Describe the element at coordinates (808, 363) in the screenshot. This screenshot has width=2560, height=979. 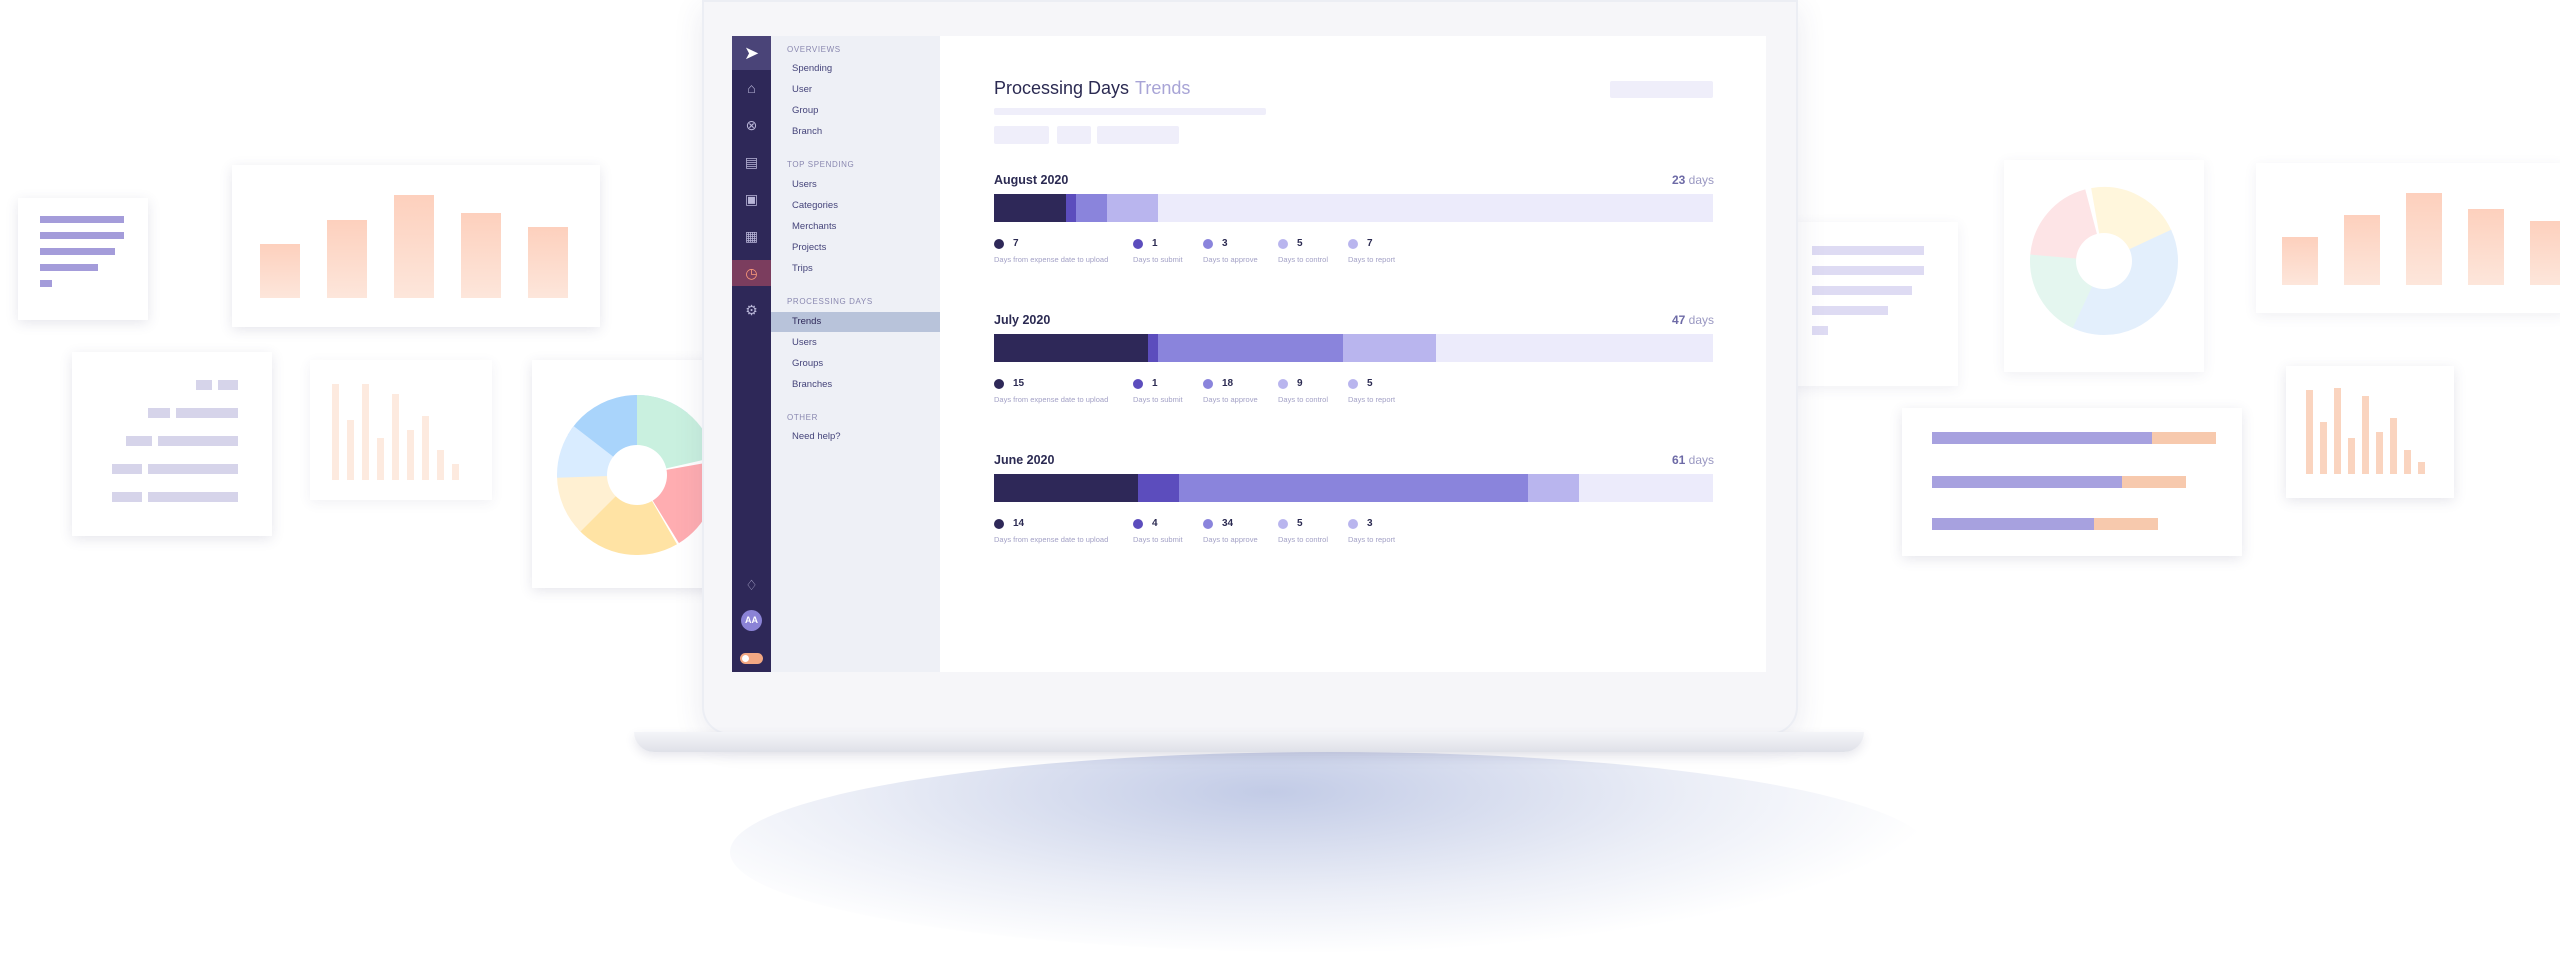
I see `sidebar-item-groups: Groups` at that location.